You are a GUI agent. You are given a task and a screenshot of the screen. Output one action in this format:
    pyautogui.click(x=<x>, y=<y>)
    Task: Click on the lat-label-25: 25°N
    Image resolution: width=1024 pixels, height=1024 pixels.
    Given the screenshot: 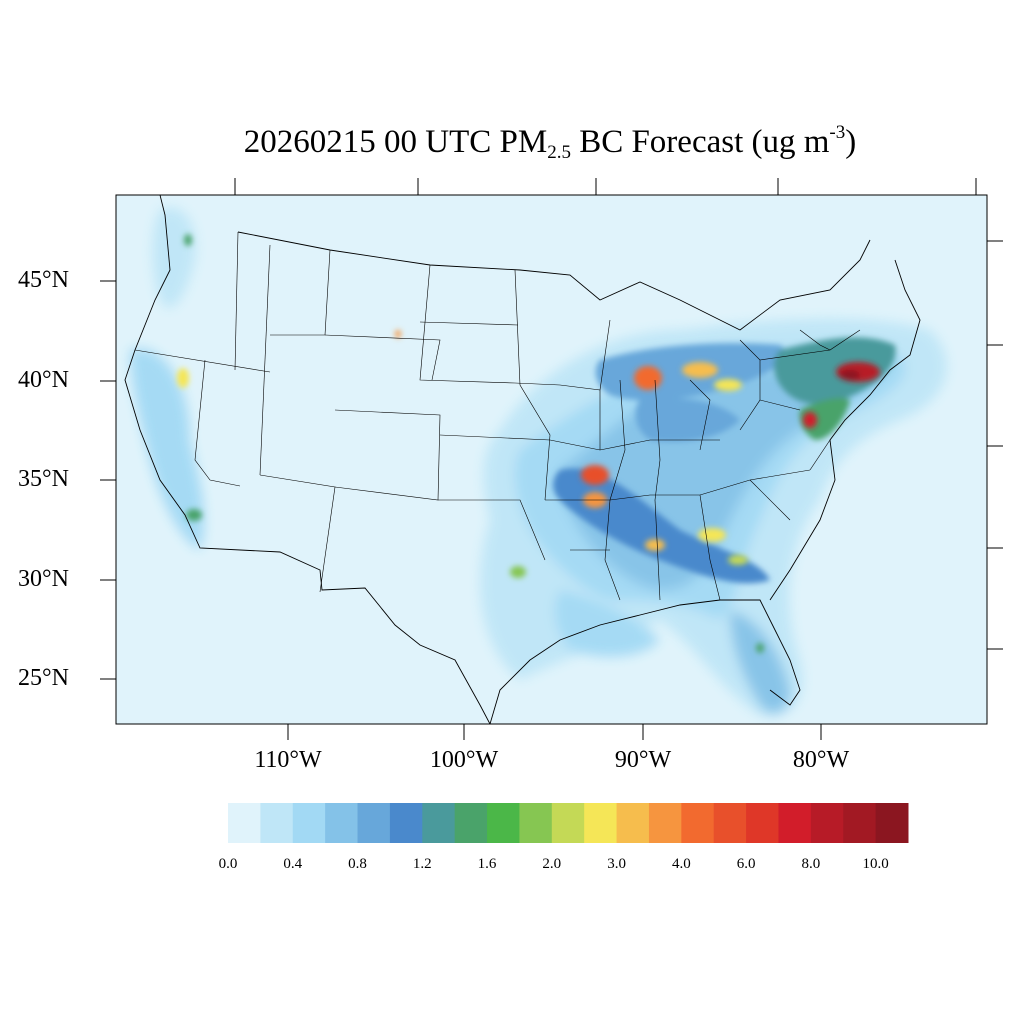 What is the action you would take?
    pyautogui.click(x=43, y=678)
    